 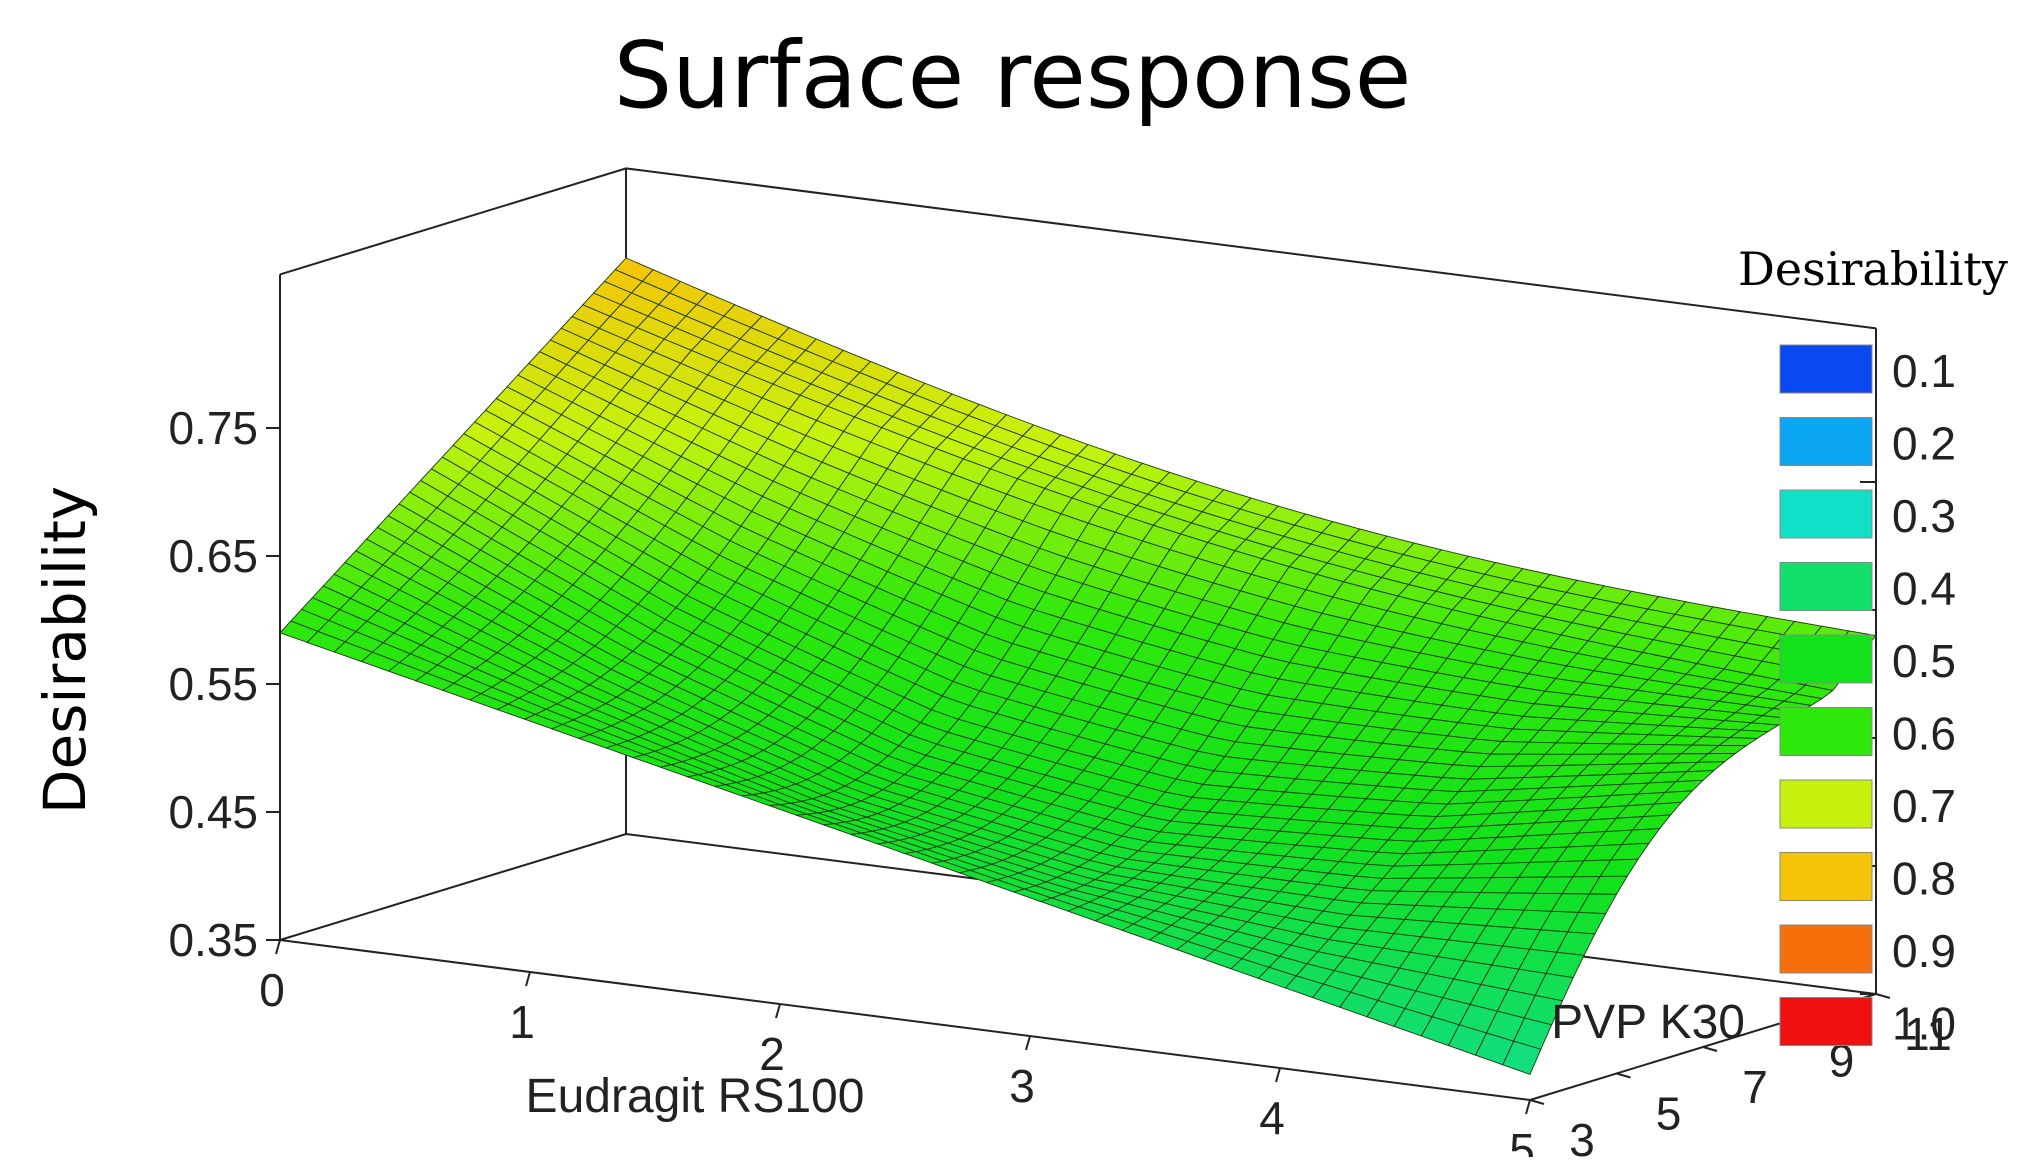 I want to click on legend-label: 0.3, so click(x=1924, y=516).